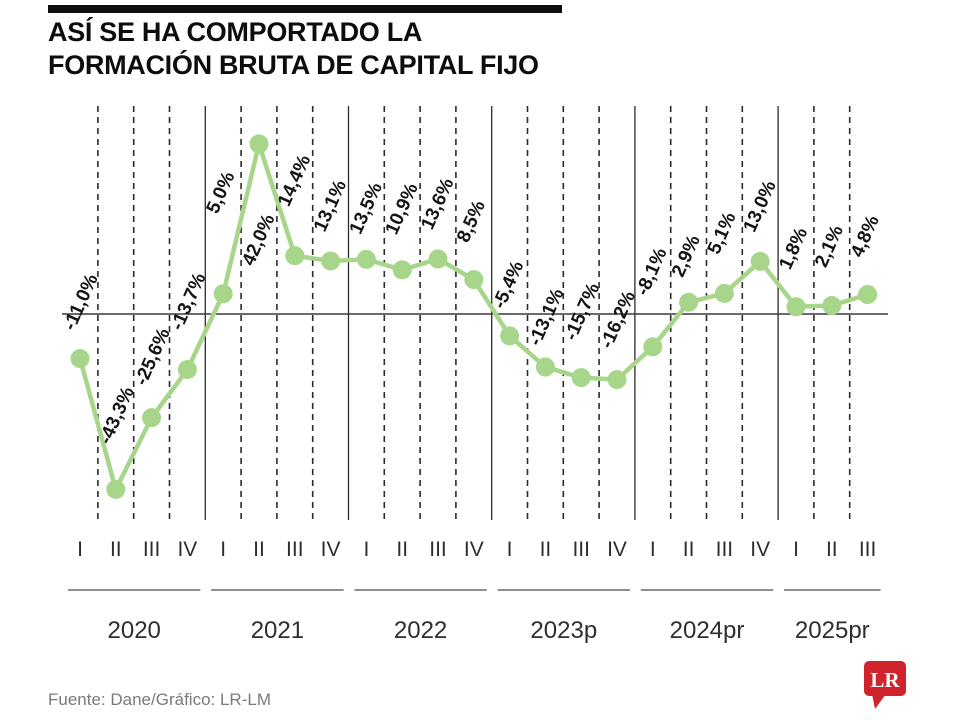 This screenshot has height=720, width=960. Describe the element at coordinates (686, 256) in the screenshot. I see `data-point-label: 2,9%` at that location.